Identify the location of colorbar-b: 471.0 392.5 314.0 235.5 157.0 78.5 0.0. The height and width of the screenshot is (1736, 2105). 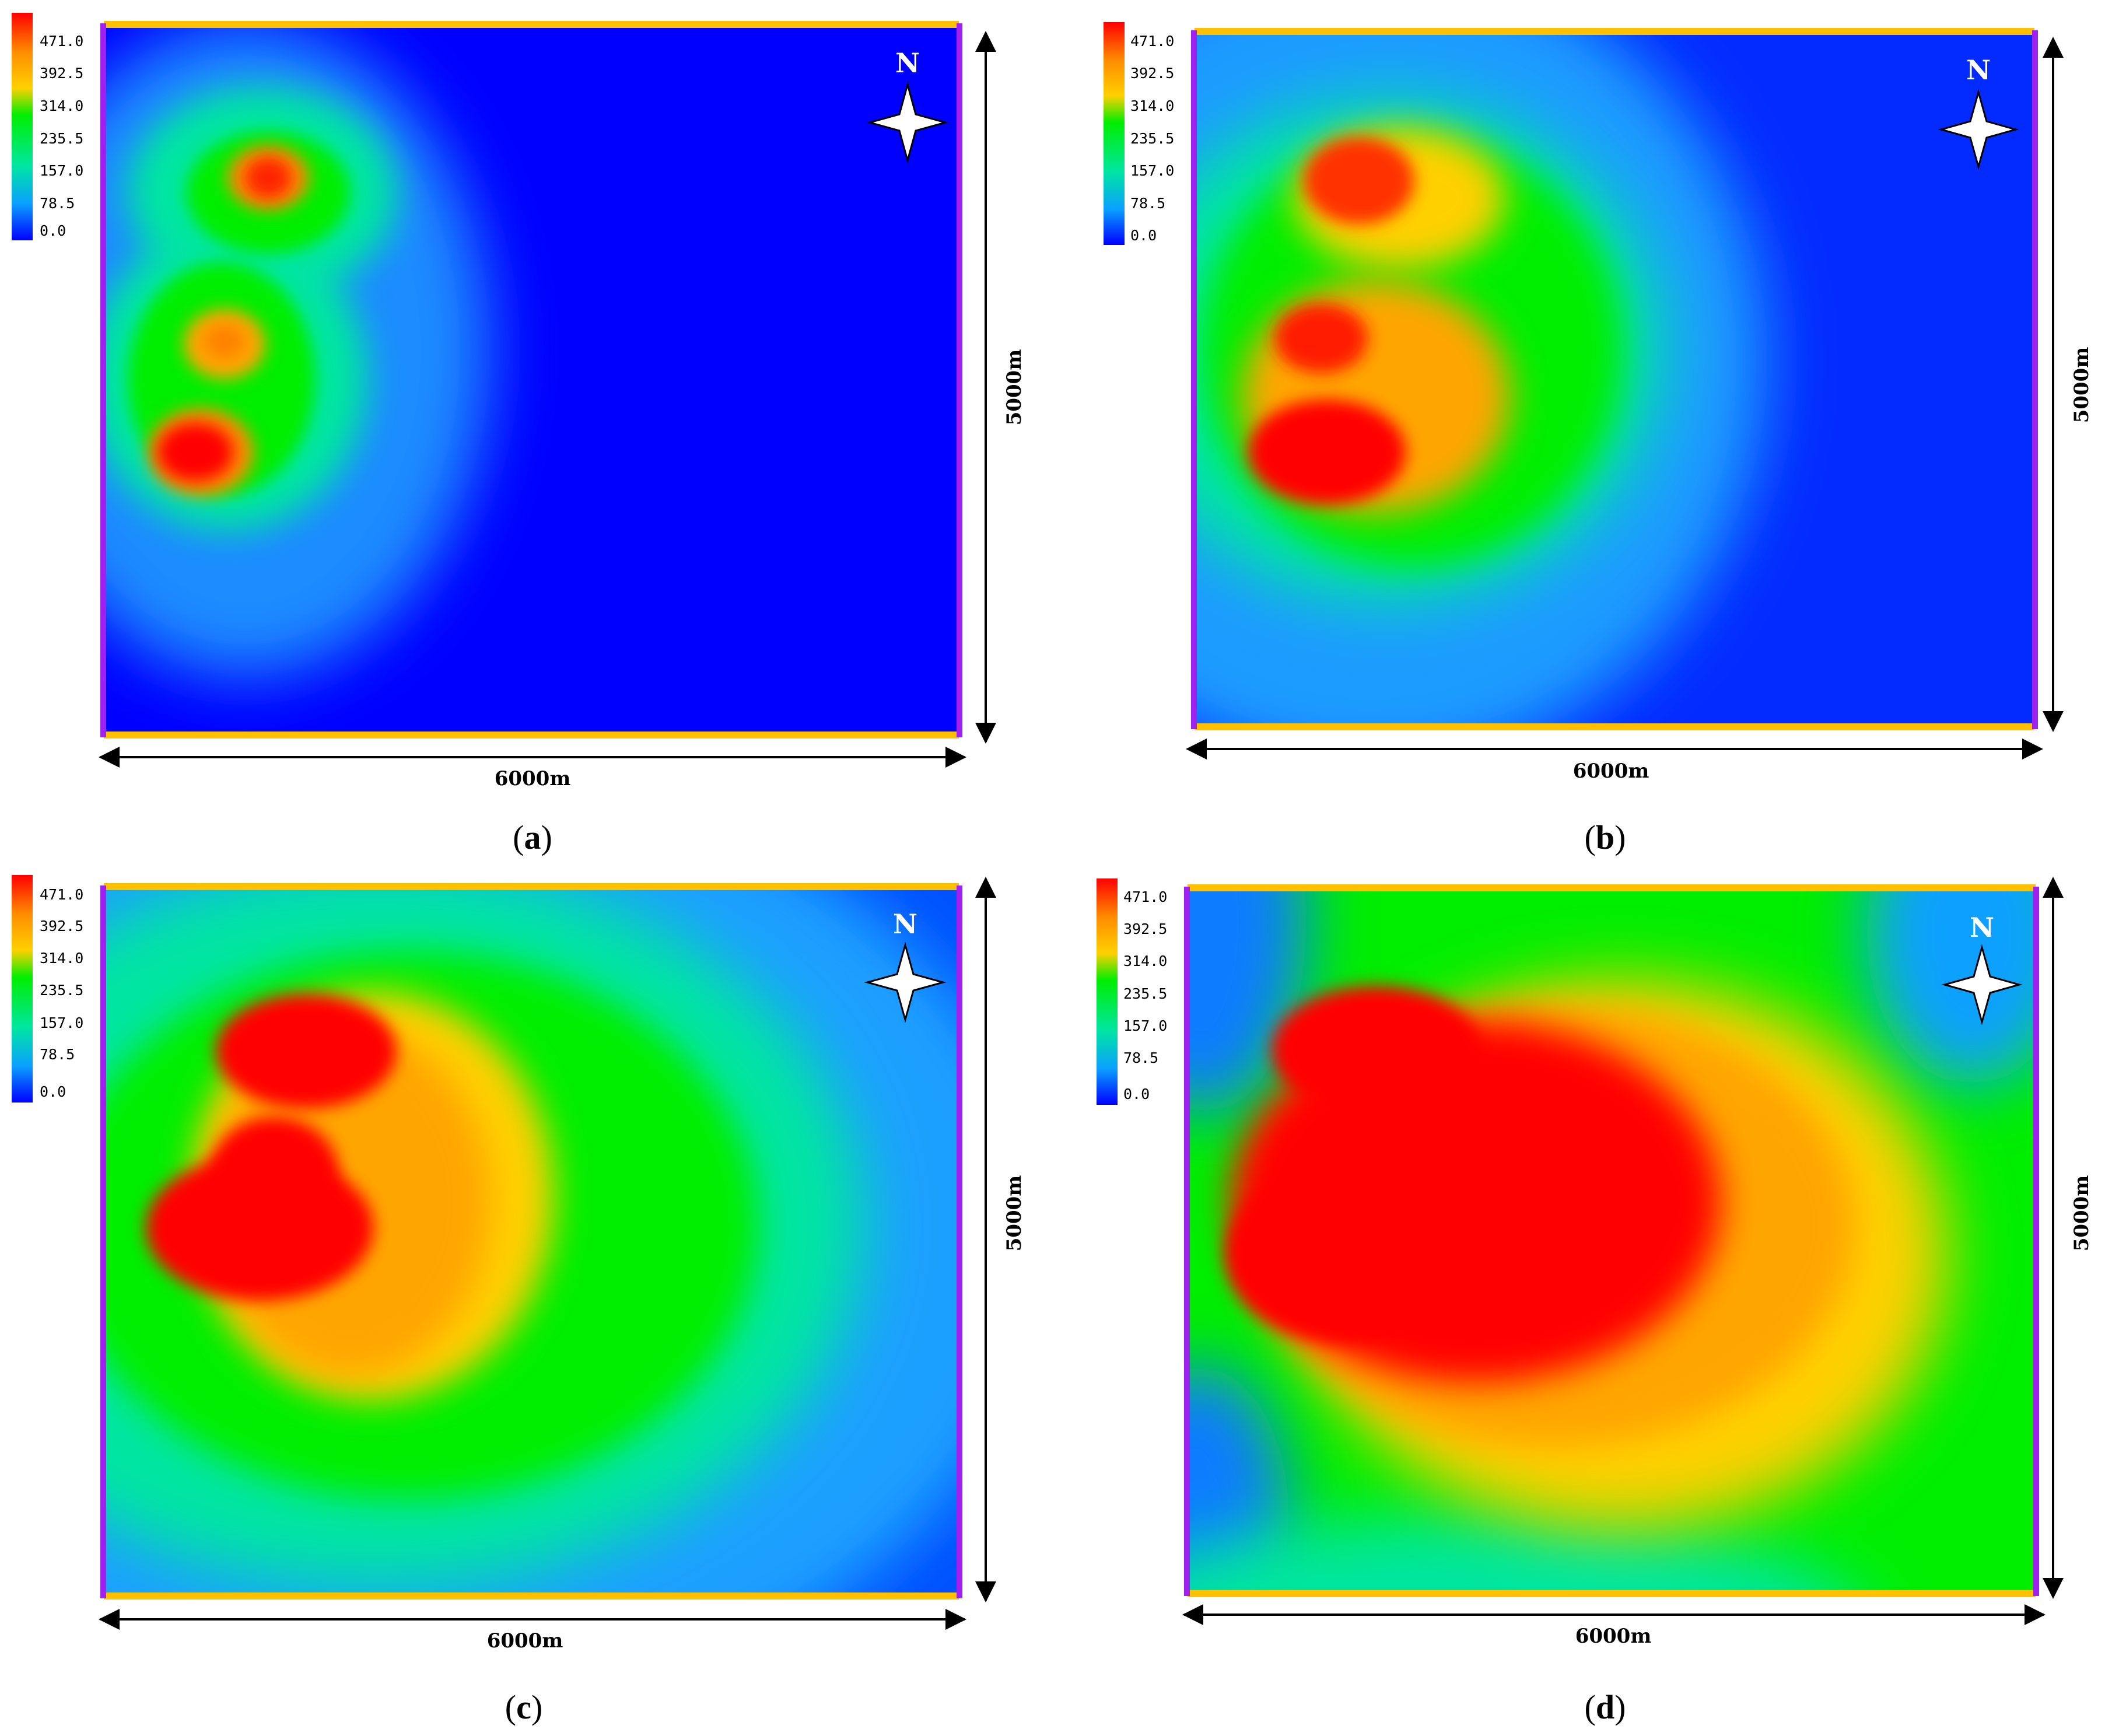
(1139, 133).